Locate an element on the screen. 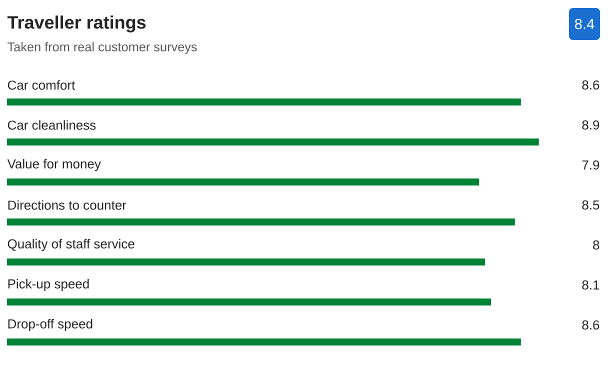  chart-subtitle: Taken from real customer surveys is located at coordinates (102, 48).